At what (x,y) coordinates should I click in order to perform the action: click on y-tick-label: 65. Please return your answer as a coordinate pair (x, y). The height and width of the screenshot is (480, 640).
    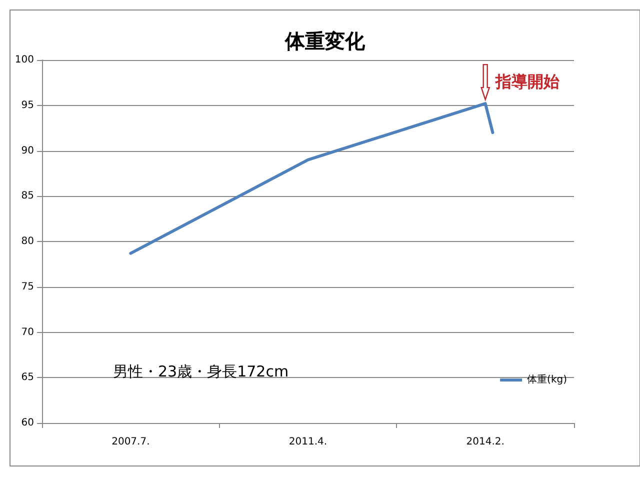
    Looking at the image, I should click on (27, 378).